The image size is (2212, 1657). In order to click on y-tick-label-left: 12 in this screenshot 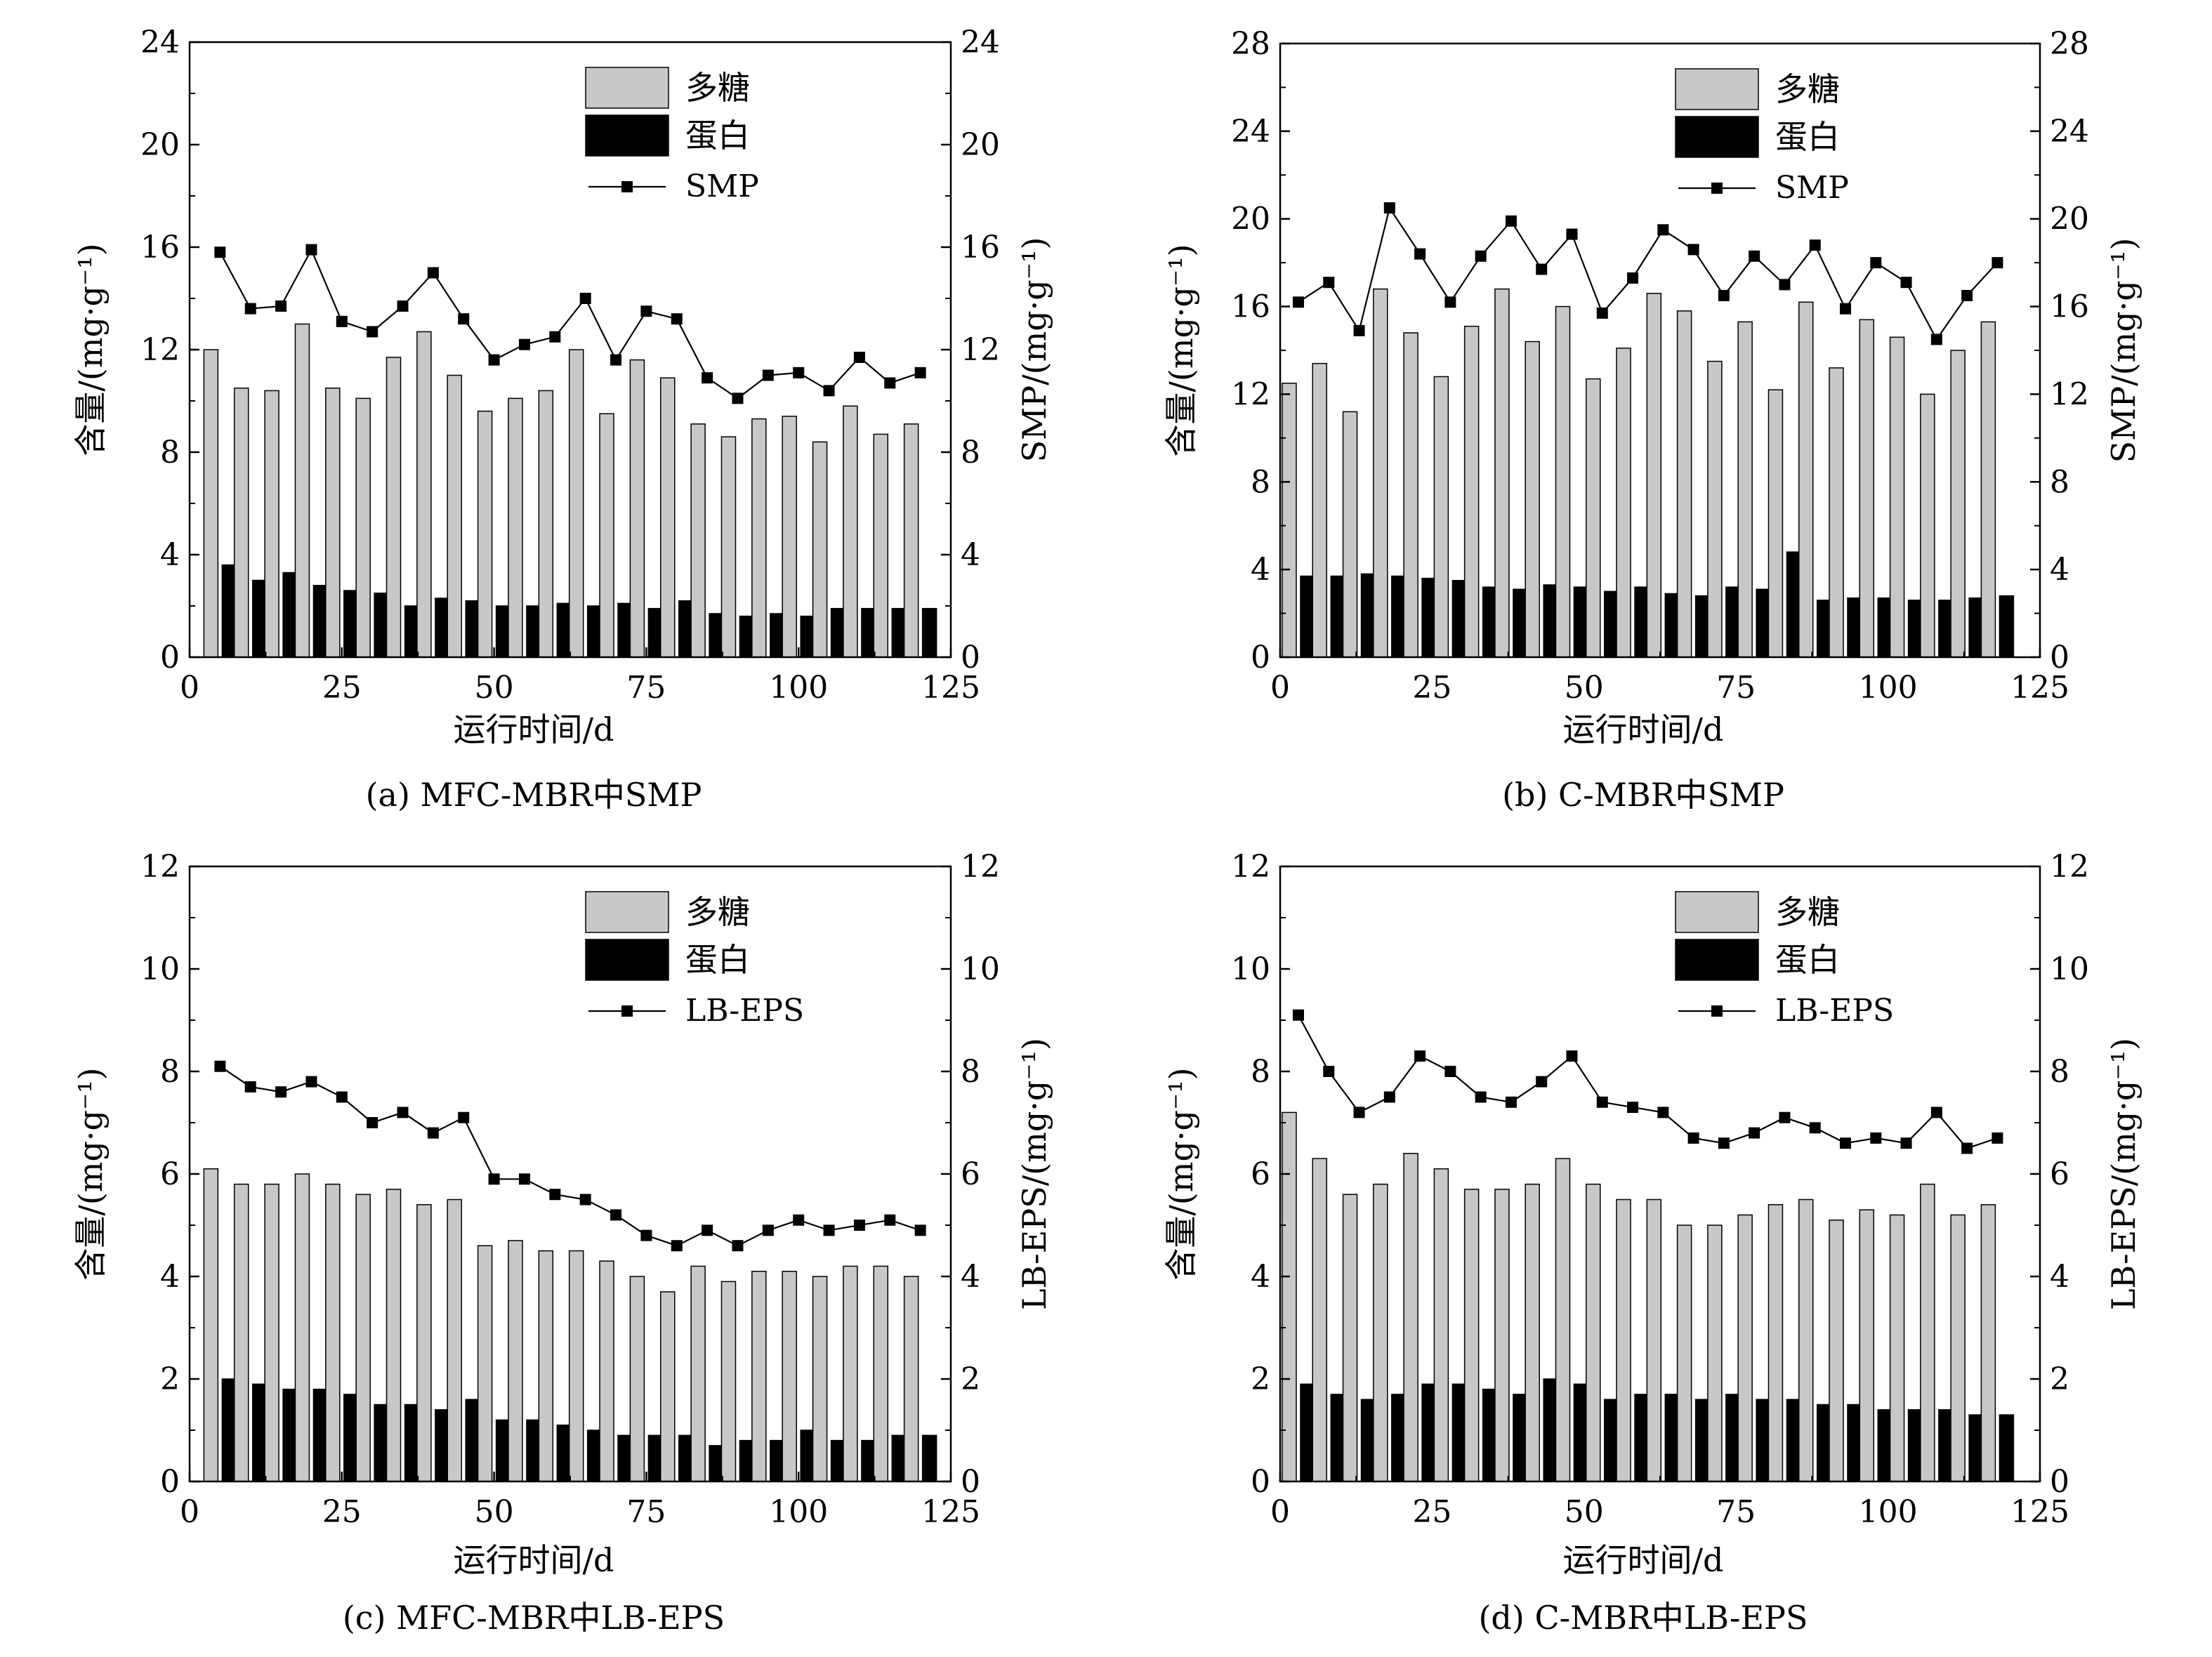, I will do `click(1250, 394)`.